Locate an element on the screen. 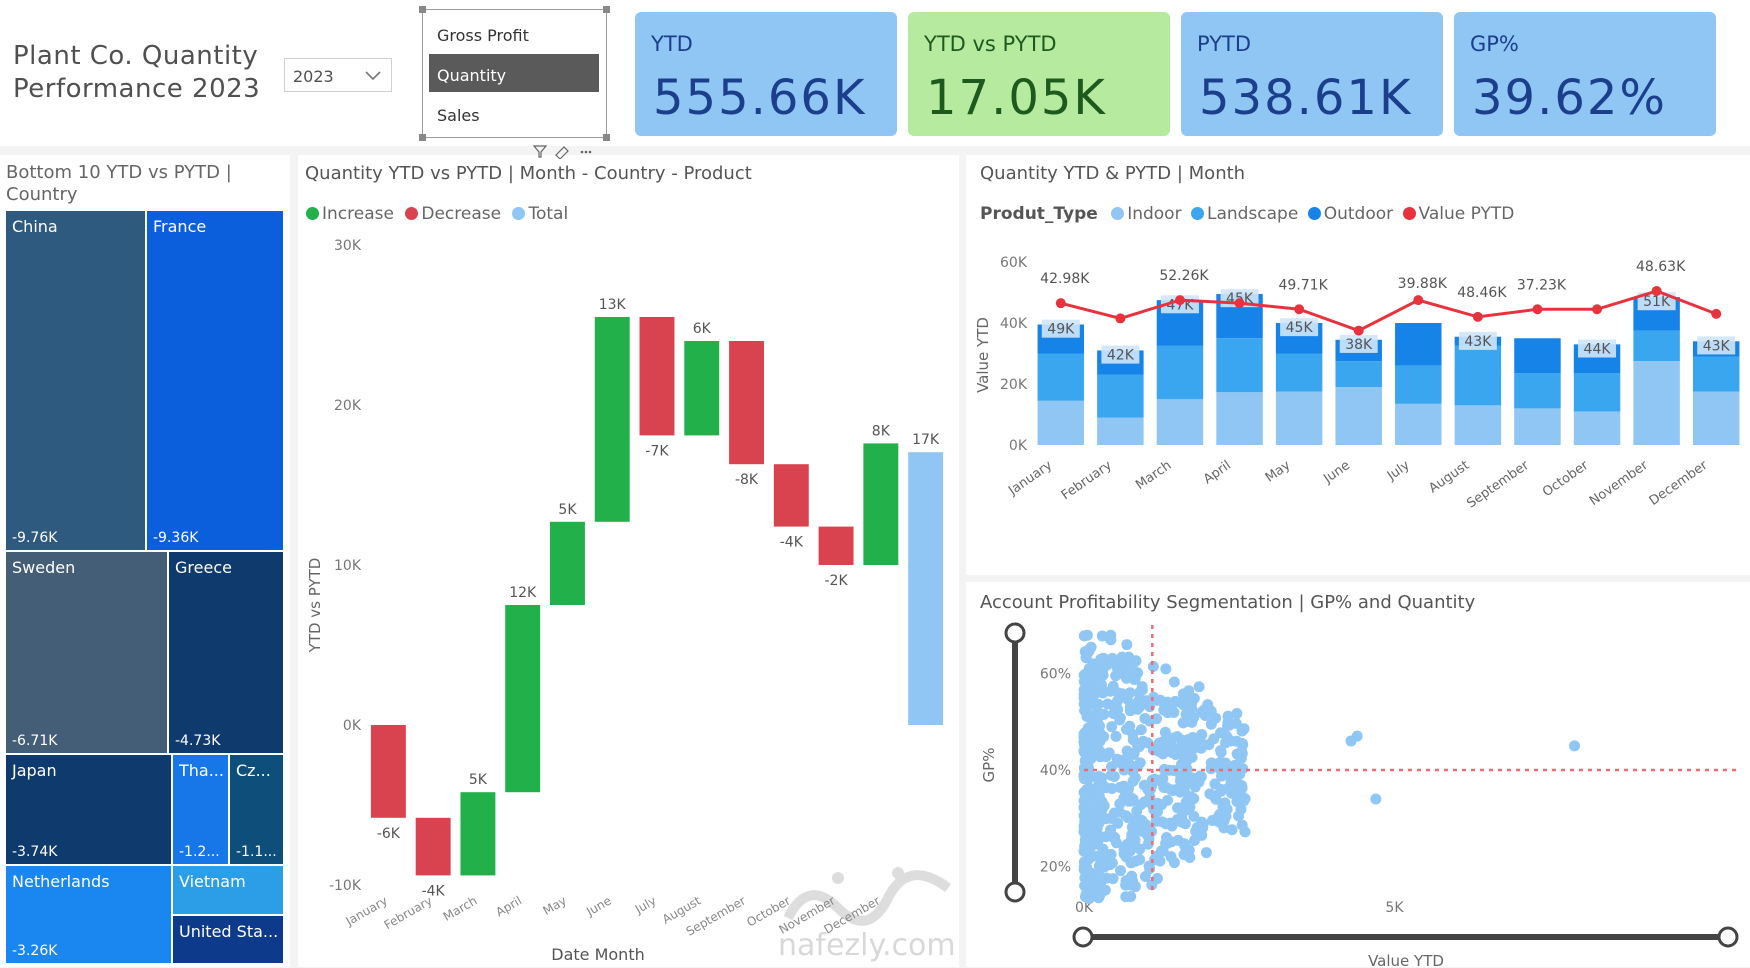 This screenshot has height=968, width=1750. data-label: 43K is located at coordinates (1478, 342).